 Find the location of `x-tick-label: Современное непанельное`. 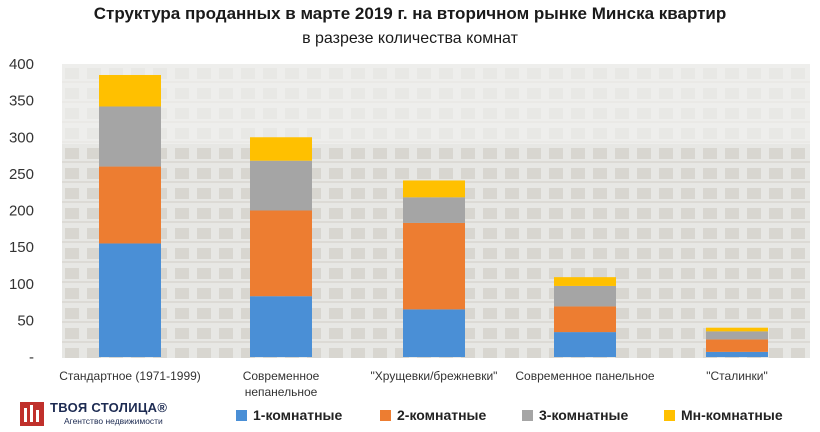

x-tick-label: Современное непанельное is located at coordinates (281, 384).